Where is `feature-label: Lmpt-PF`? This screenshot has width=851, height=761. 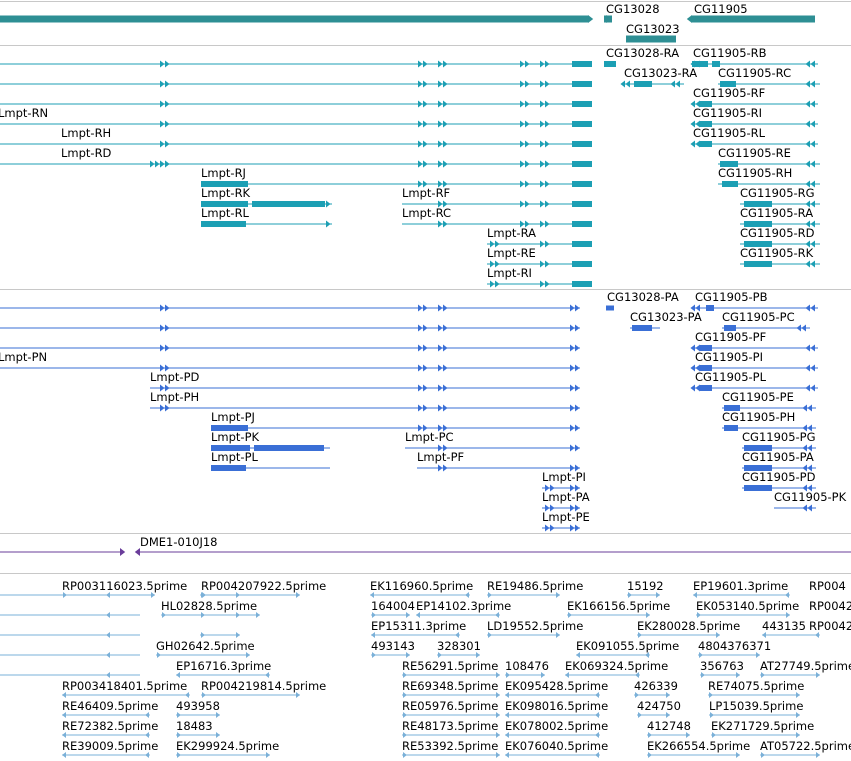 feature-label: Lmpt-PF is located at coordinates (440, 457).